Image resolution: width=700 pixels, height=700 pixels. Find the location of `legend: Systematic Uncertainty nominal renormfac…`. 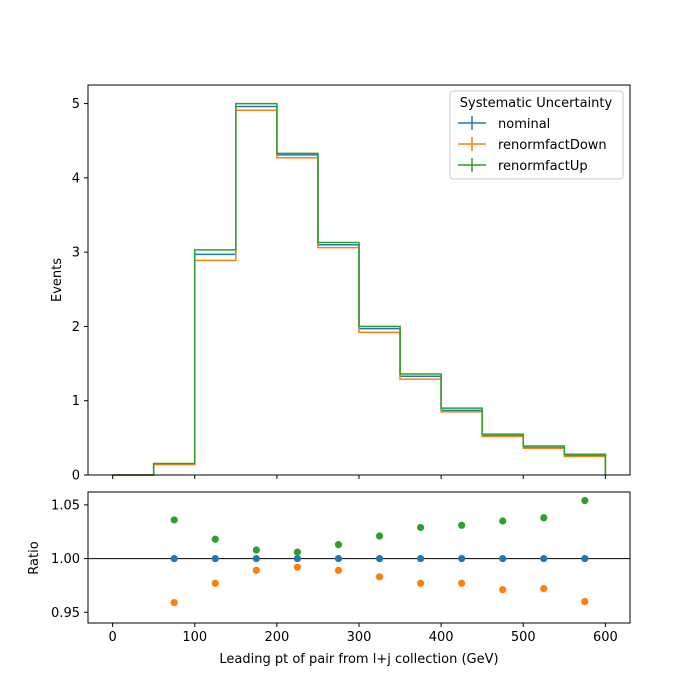

legend: Systematic Uncertainty nominal renormfac… is located at coordinates (536, 135).